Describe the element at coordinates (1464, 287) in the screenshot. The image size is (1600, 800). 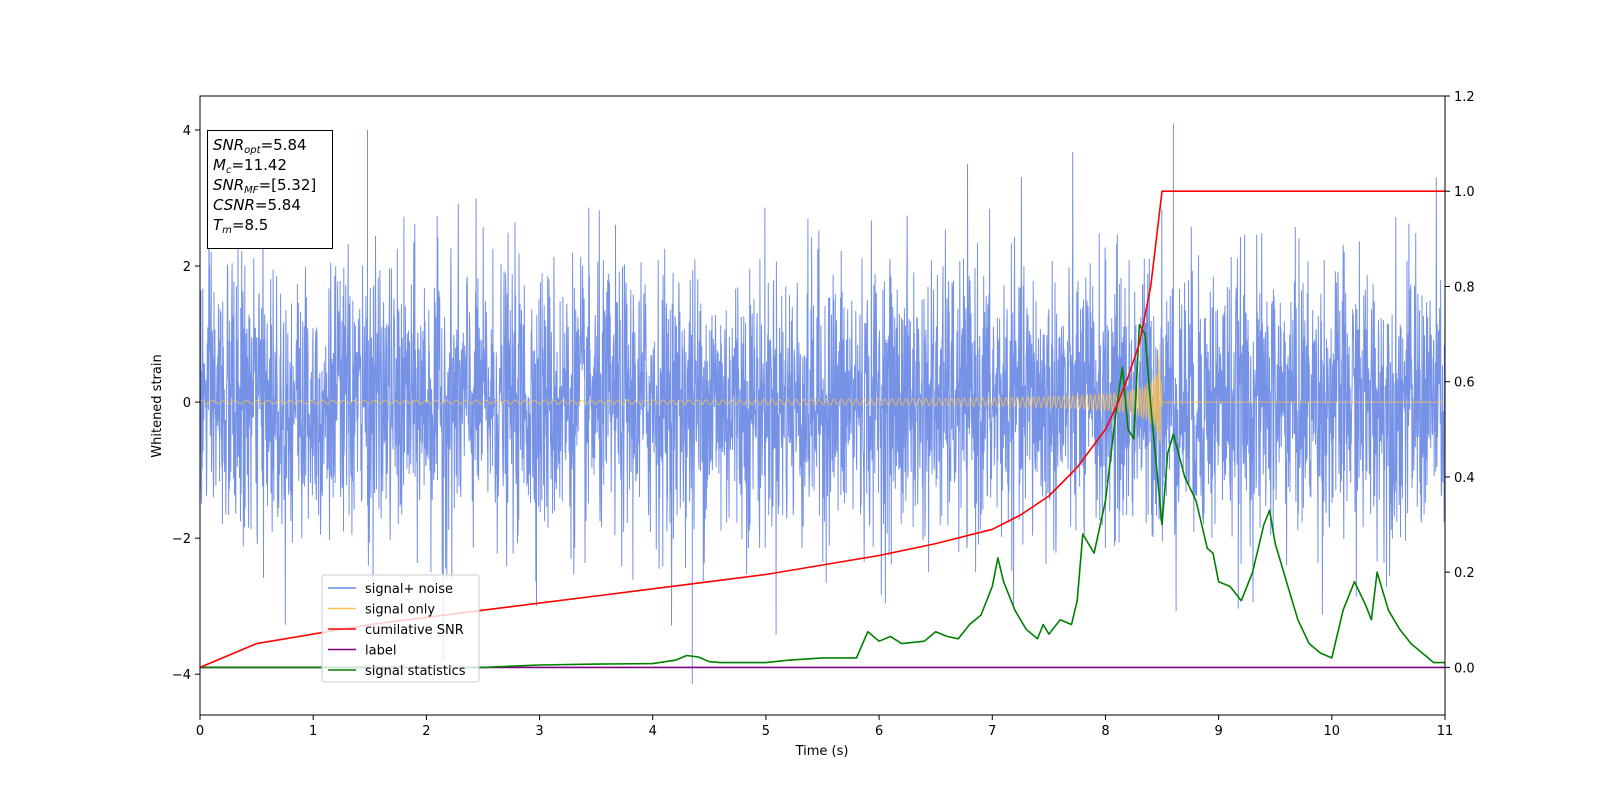
I see `y2-tick-label: 0.8` at that location.